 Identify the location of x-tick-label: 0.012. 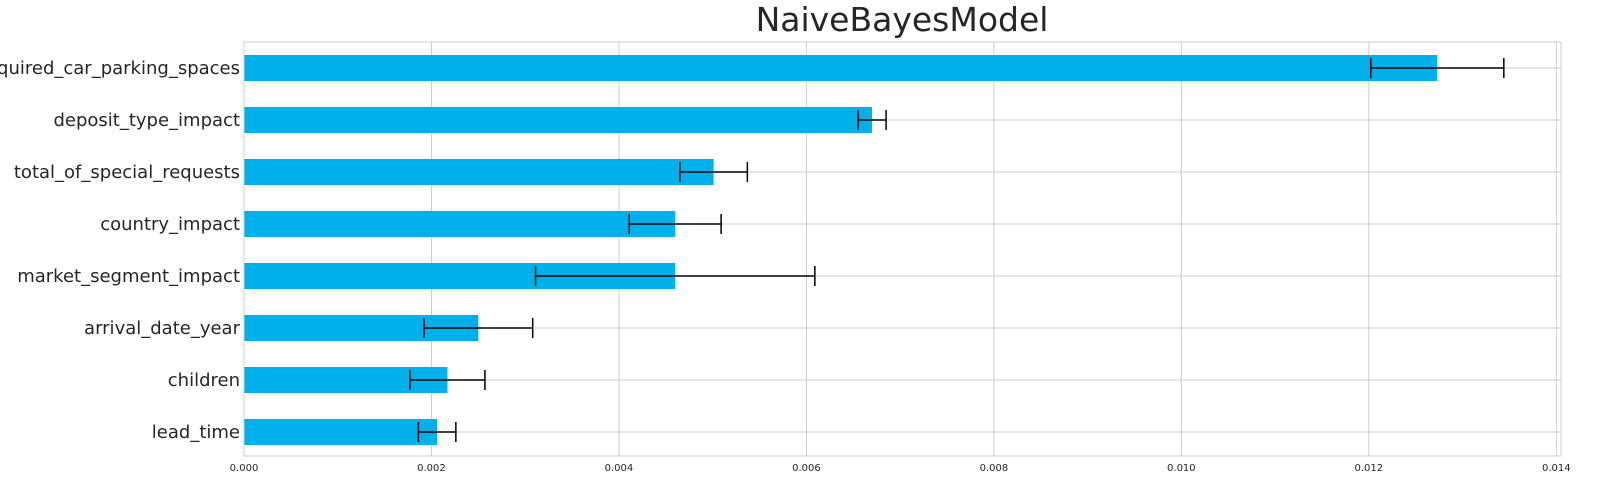
(1369, 468).